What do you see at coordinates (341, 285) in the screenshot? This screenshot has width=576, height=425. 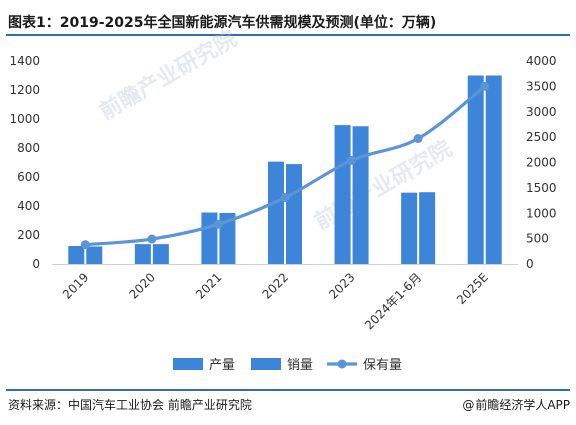 I see `x-tick-label: 2023` at bounding box center [341, 285].